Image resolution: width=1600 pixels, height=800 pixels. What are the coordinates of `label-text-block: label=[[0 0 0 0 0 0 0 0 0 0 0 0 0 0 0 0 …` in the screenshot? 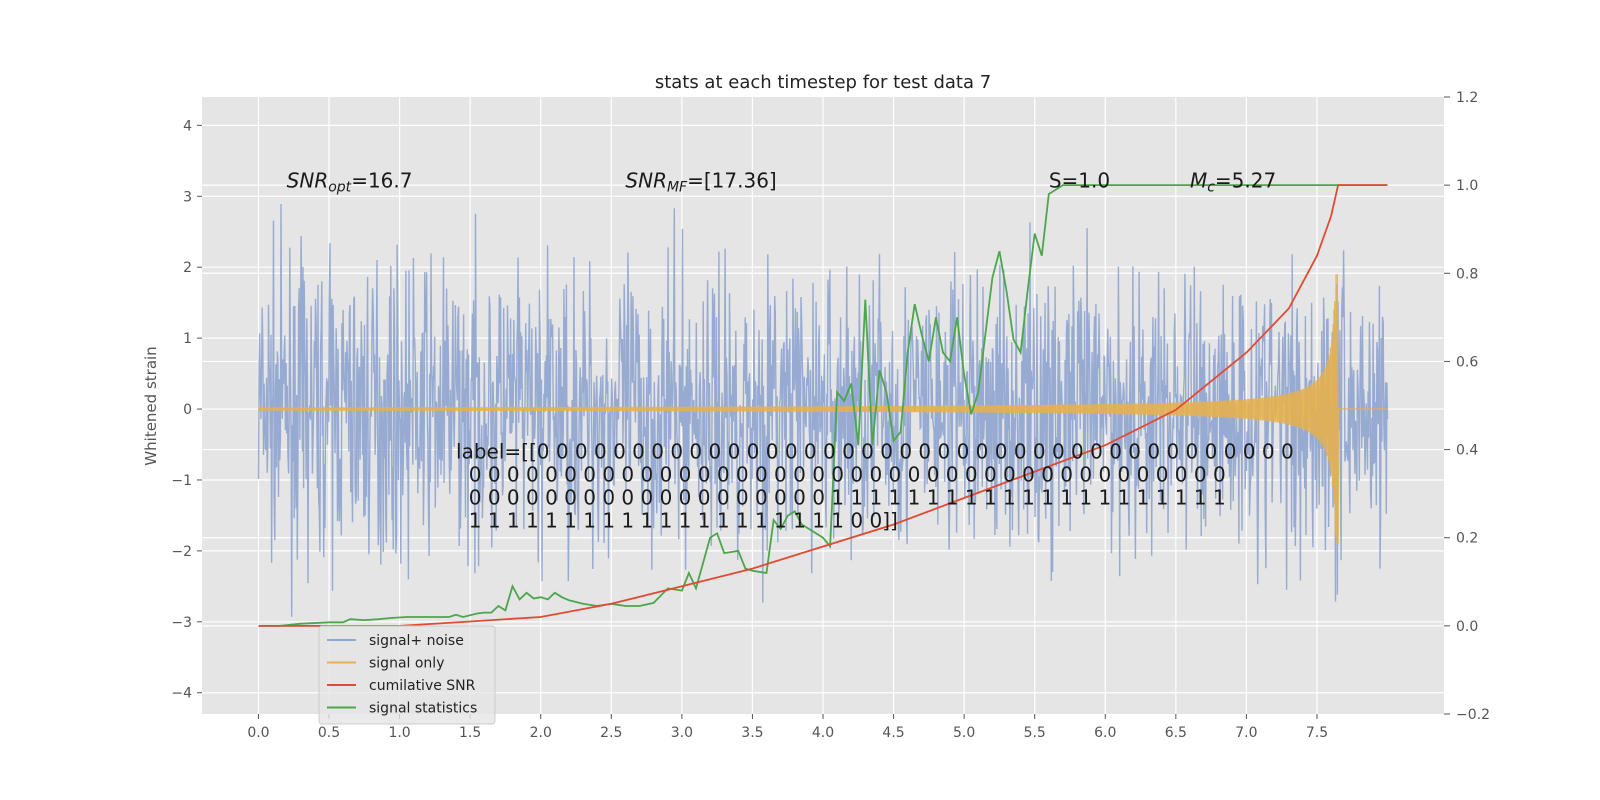 It's located at (875, 486).